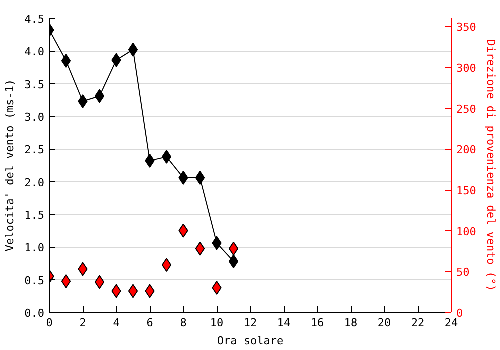 Image resolution: width=500 pixels, height=350 pixels. What do you see at coordinates (466, 231) in the screenshot?
I see `y2-tick-label: 100` at bounding box center [466, 231].